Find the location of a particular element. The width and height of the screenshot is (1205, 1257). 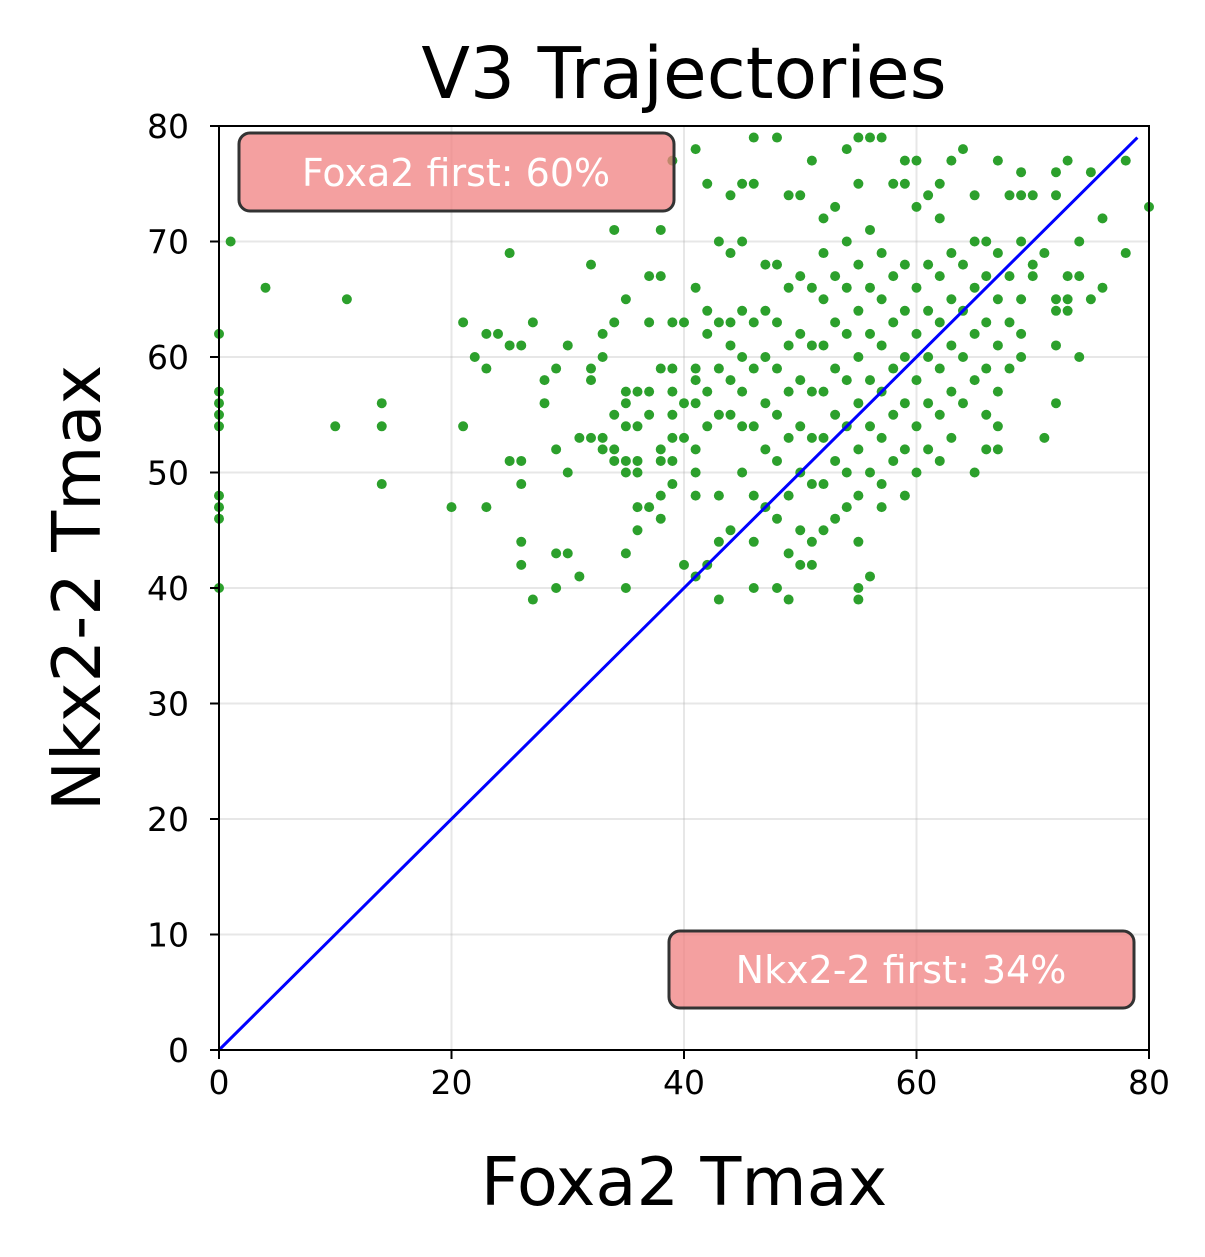

y-tick-label: 0 is located at coordinates (178, 1050).